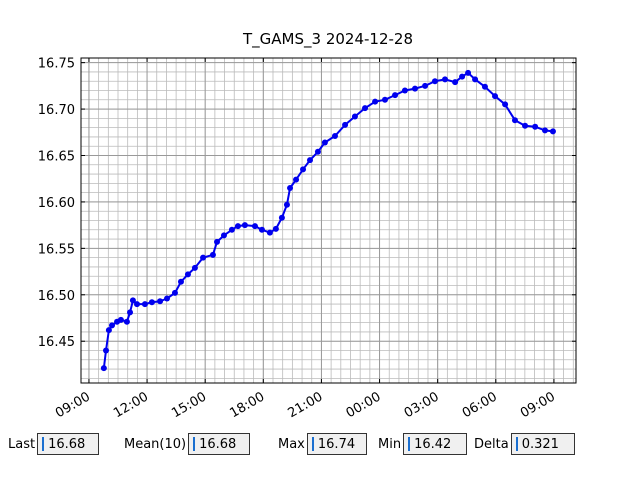 The height and width of the screenshot is (480, 640). What do you see at coordinates (22, 444) in the screenshot?
I see `stat-label: Last` at bounding box center [22, 444].